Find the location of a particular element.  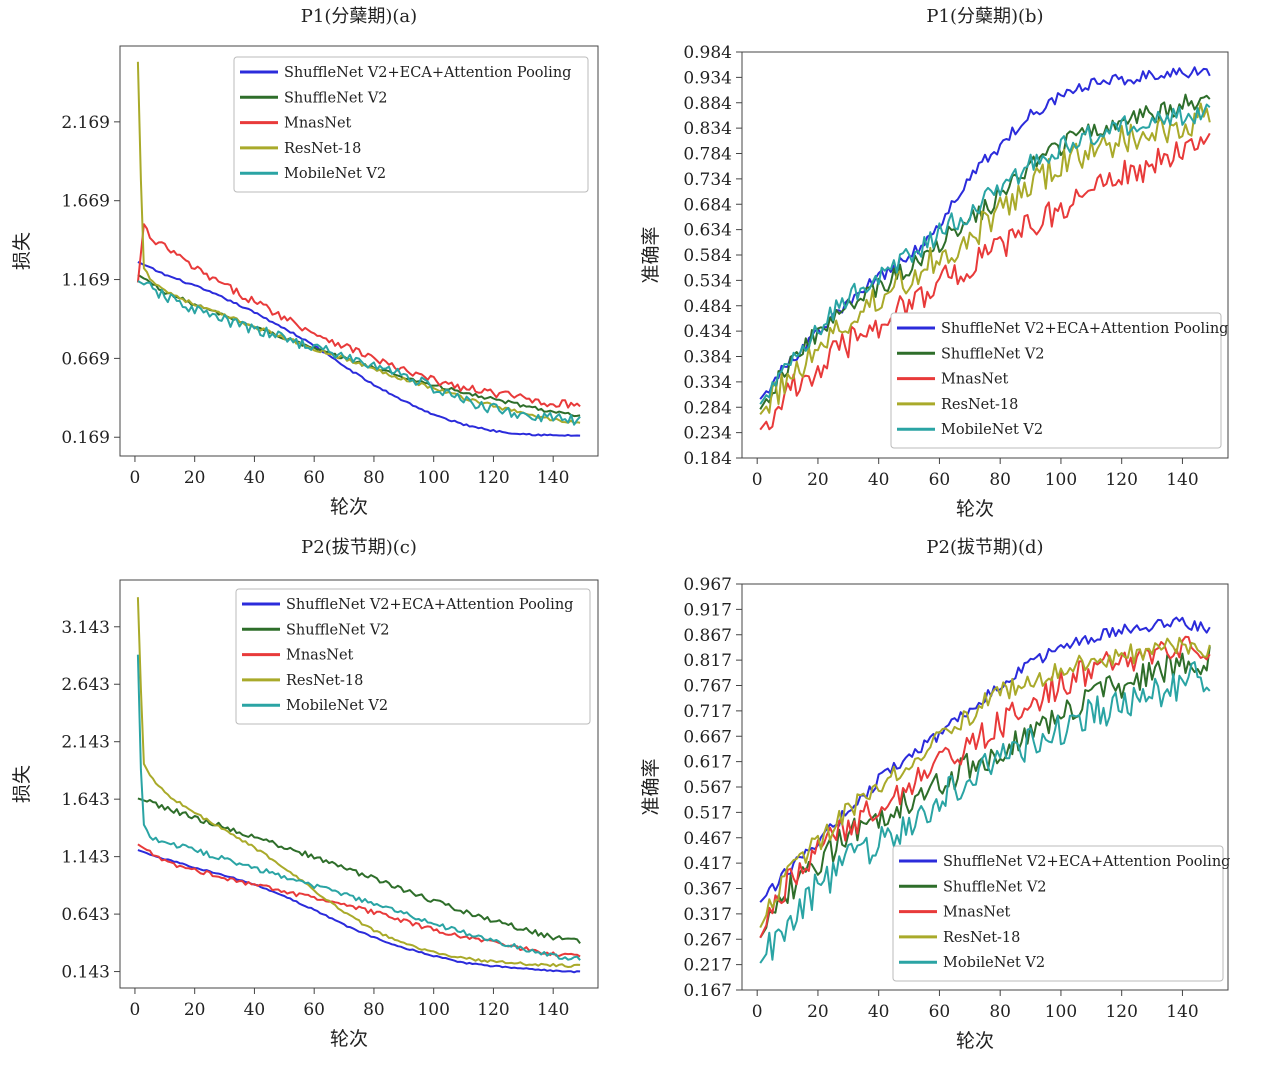

y-tick-label: 0.417 is located at coordinates (707, 864).